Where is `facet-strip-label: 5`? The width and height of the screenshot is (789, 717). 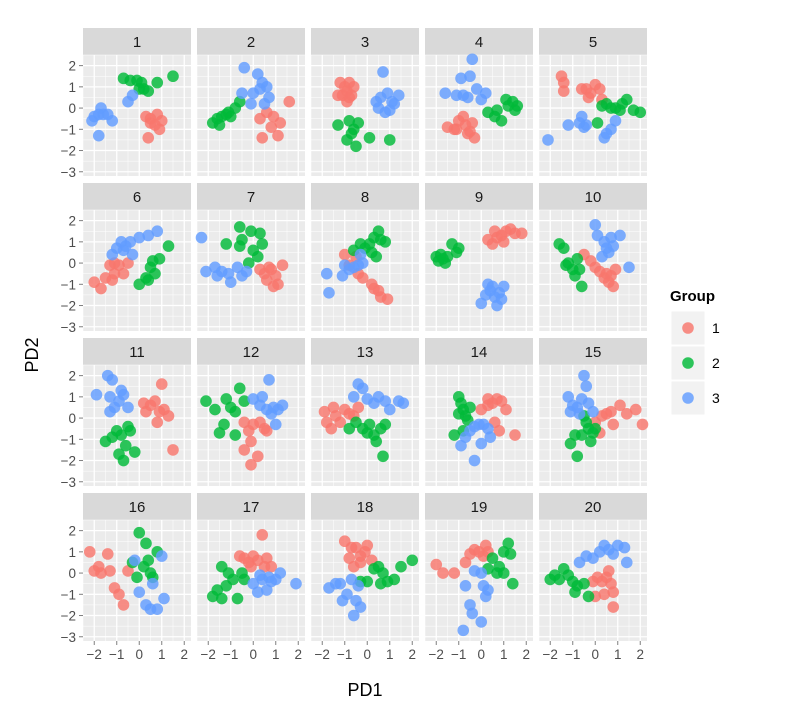 facet-strip-label: 5 is located at coordinates (593, 42).